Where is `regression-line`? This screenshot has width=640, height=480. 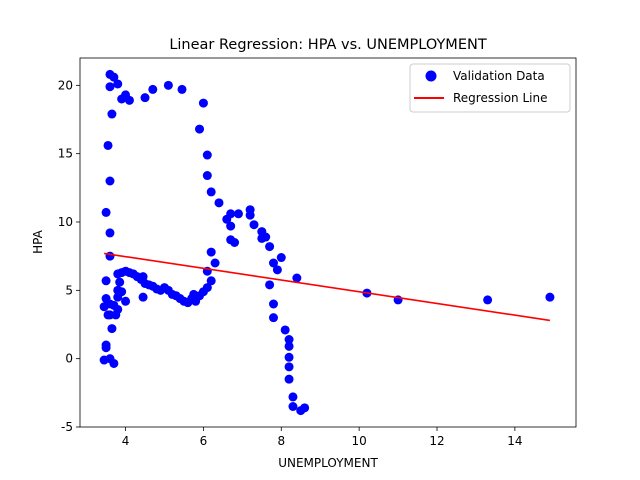 regression-line is located at coordinates (327, 287).